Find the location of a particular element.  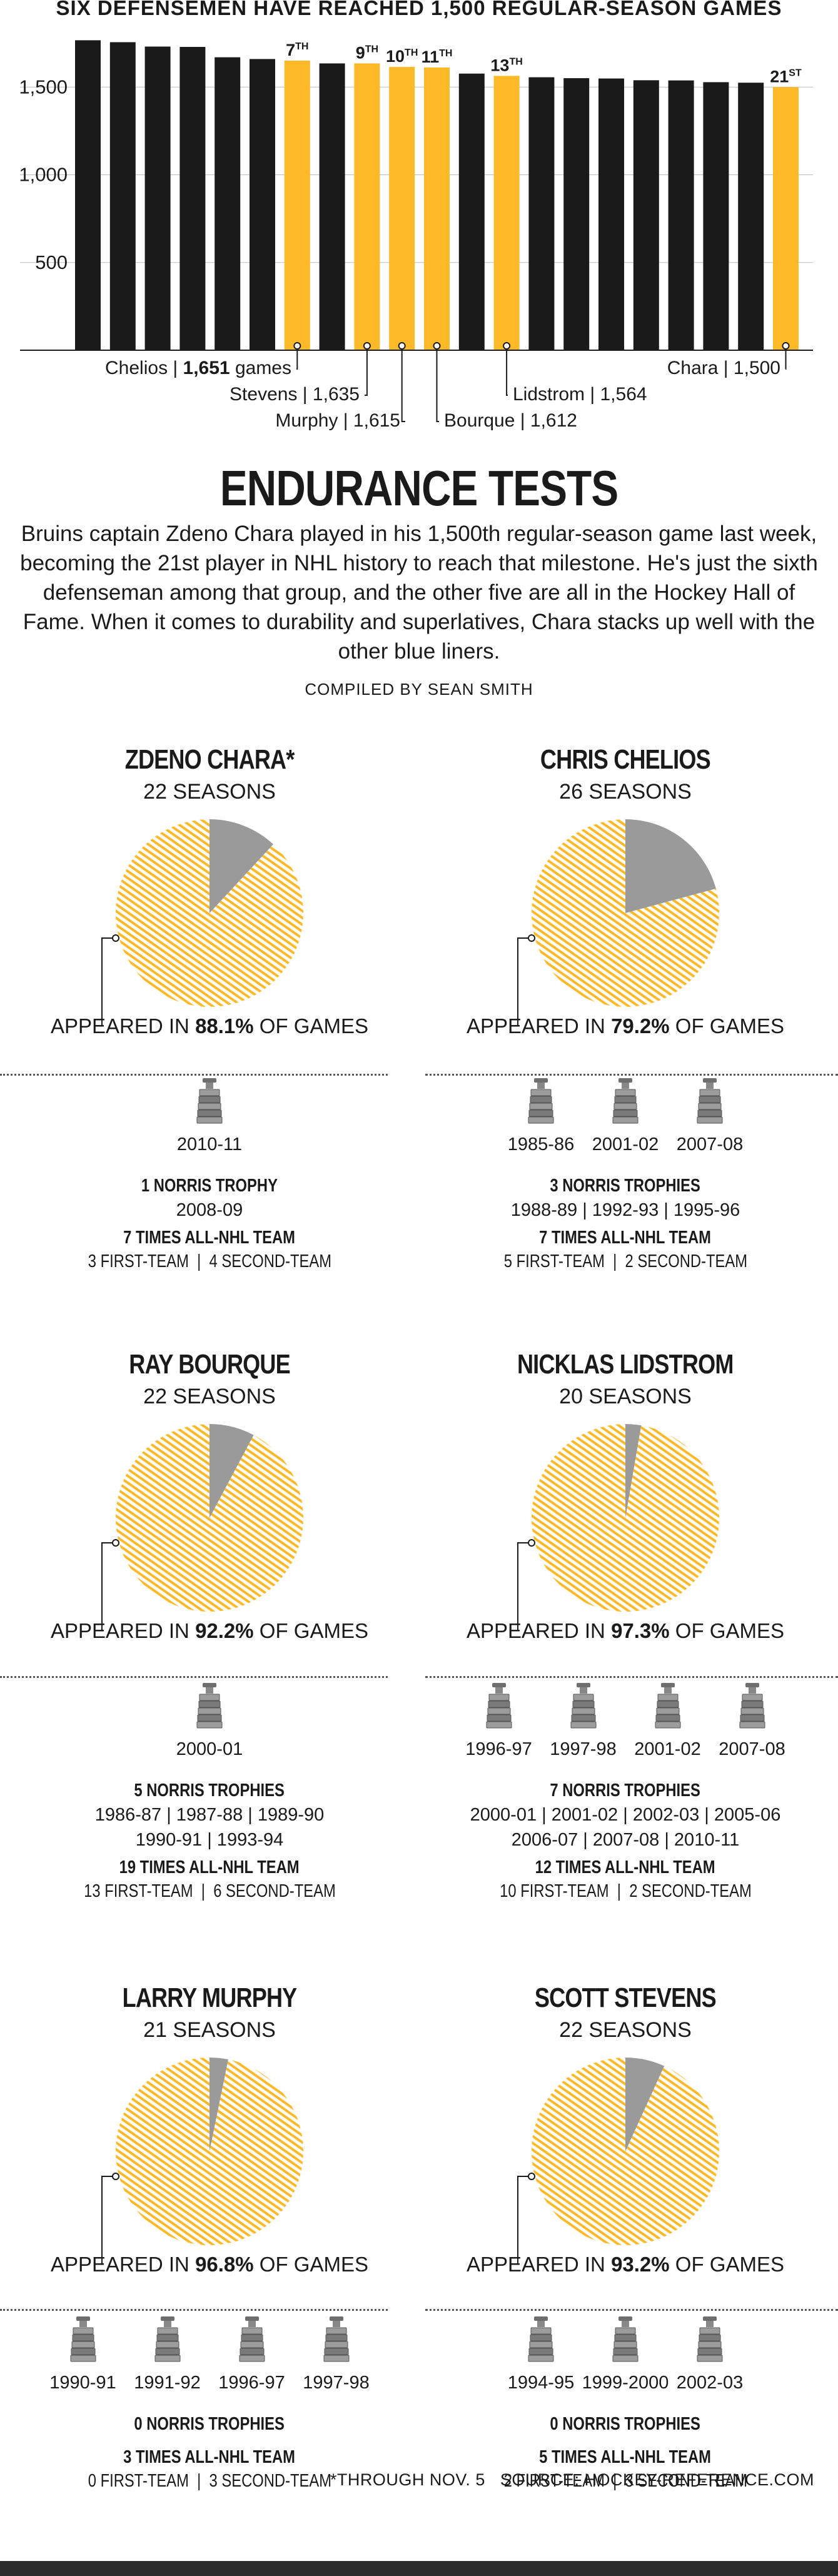

appearance-label: APPEARED IN 97.3% OF GAMES is located at coordinates (625, 1631).